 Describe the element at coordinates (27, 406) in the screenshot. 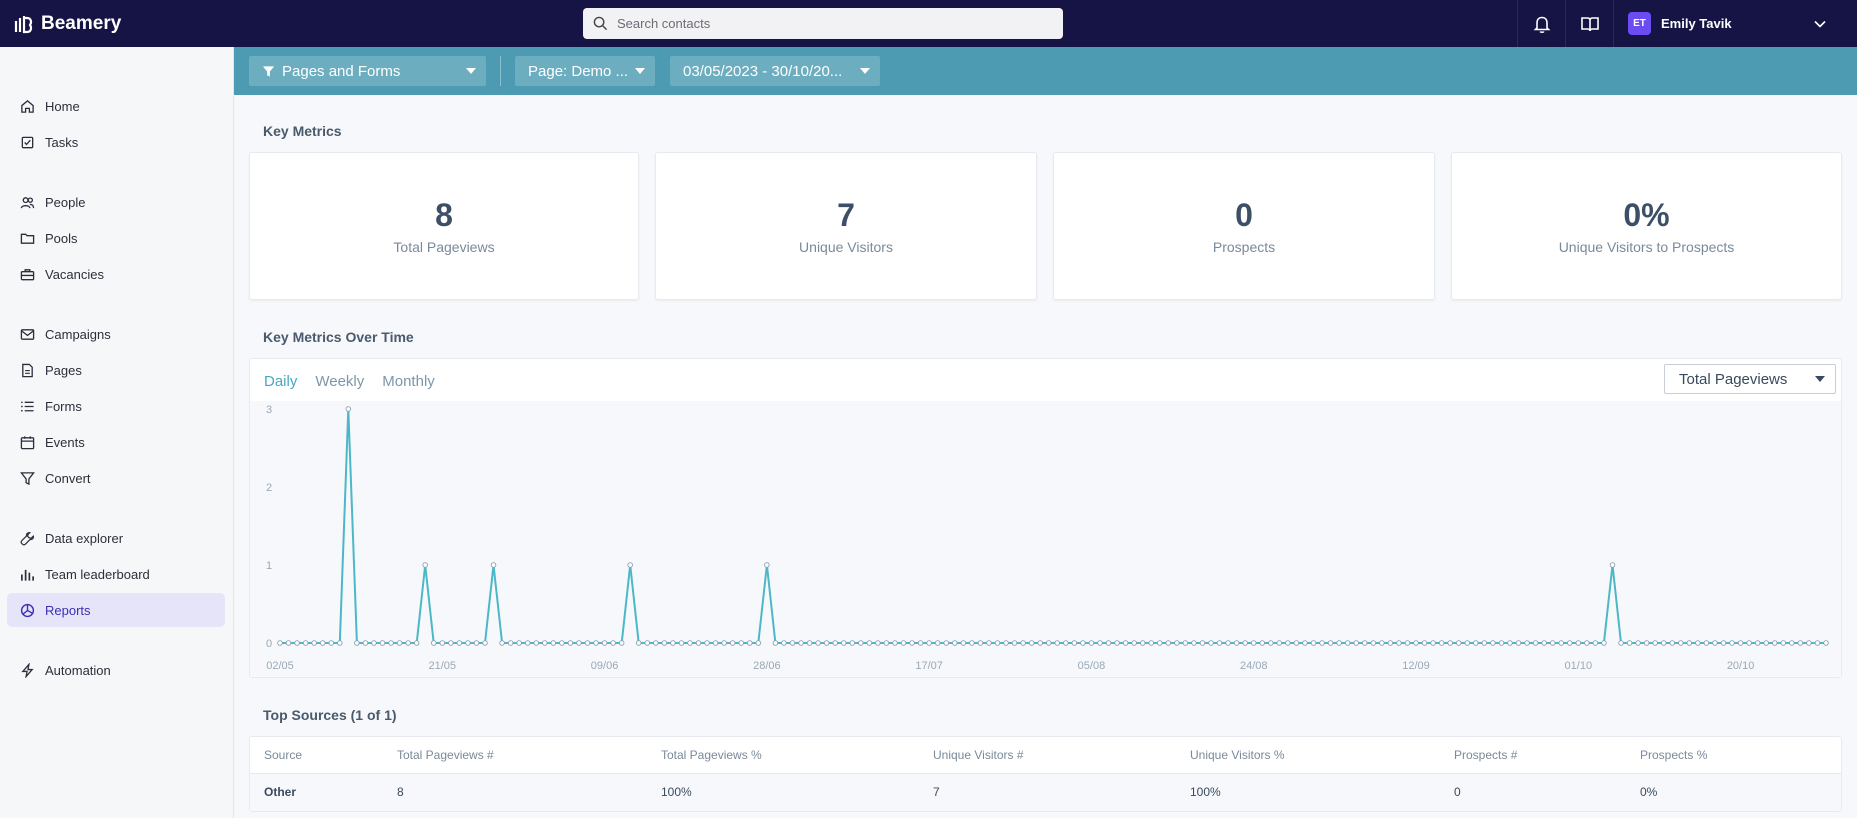

I see `list-icon` at that location.